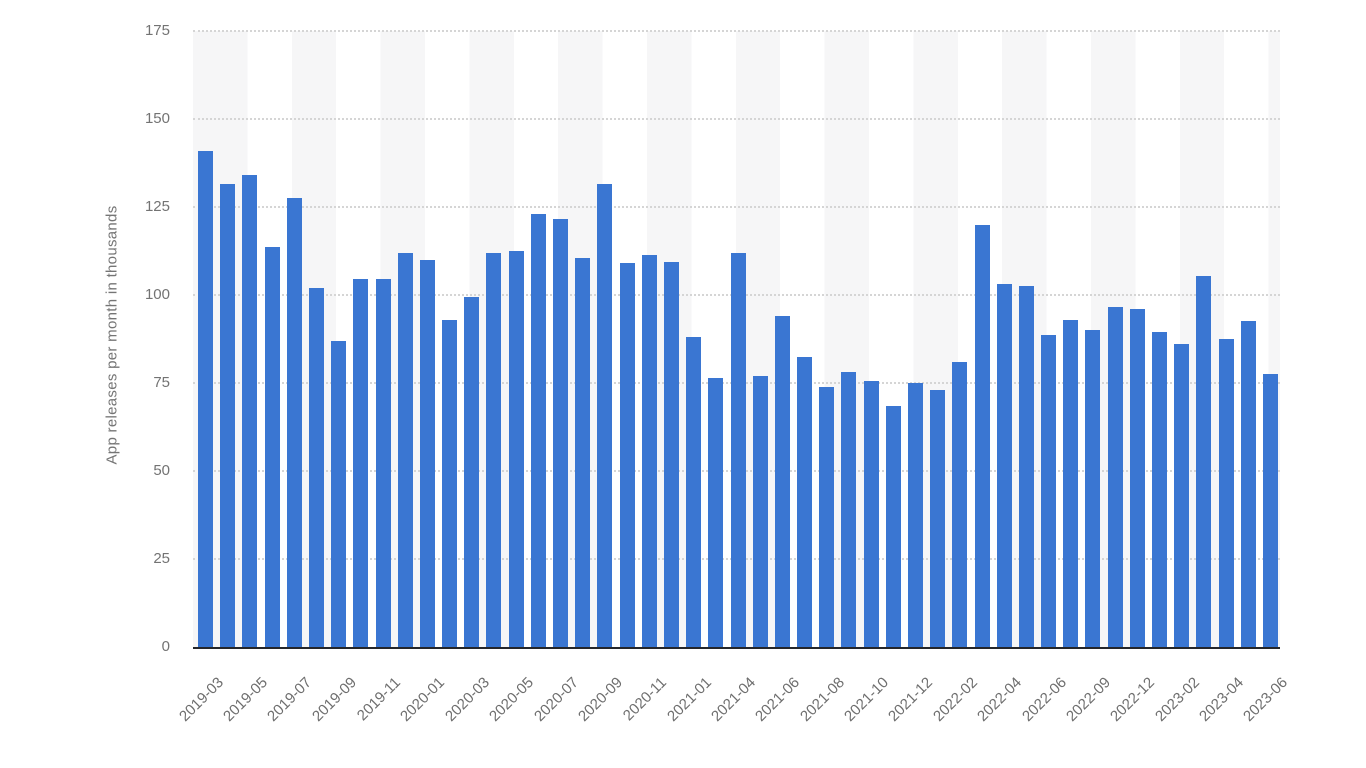  What do you see at coordinates (689, 699) in the screenshot?
I see `x-tick-label-2021-01: 2021-01` at bounding box center [689, 699].